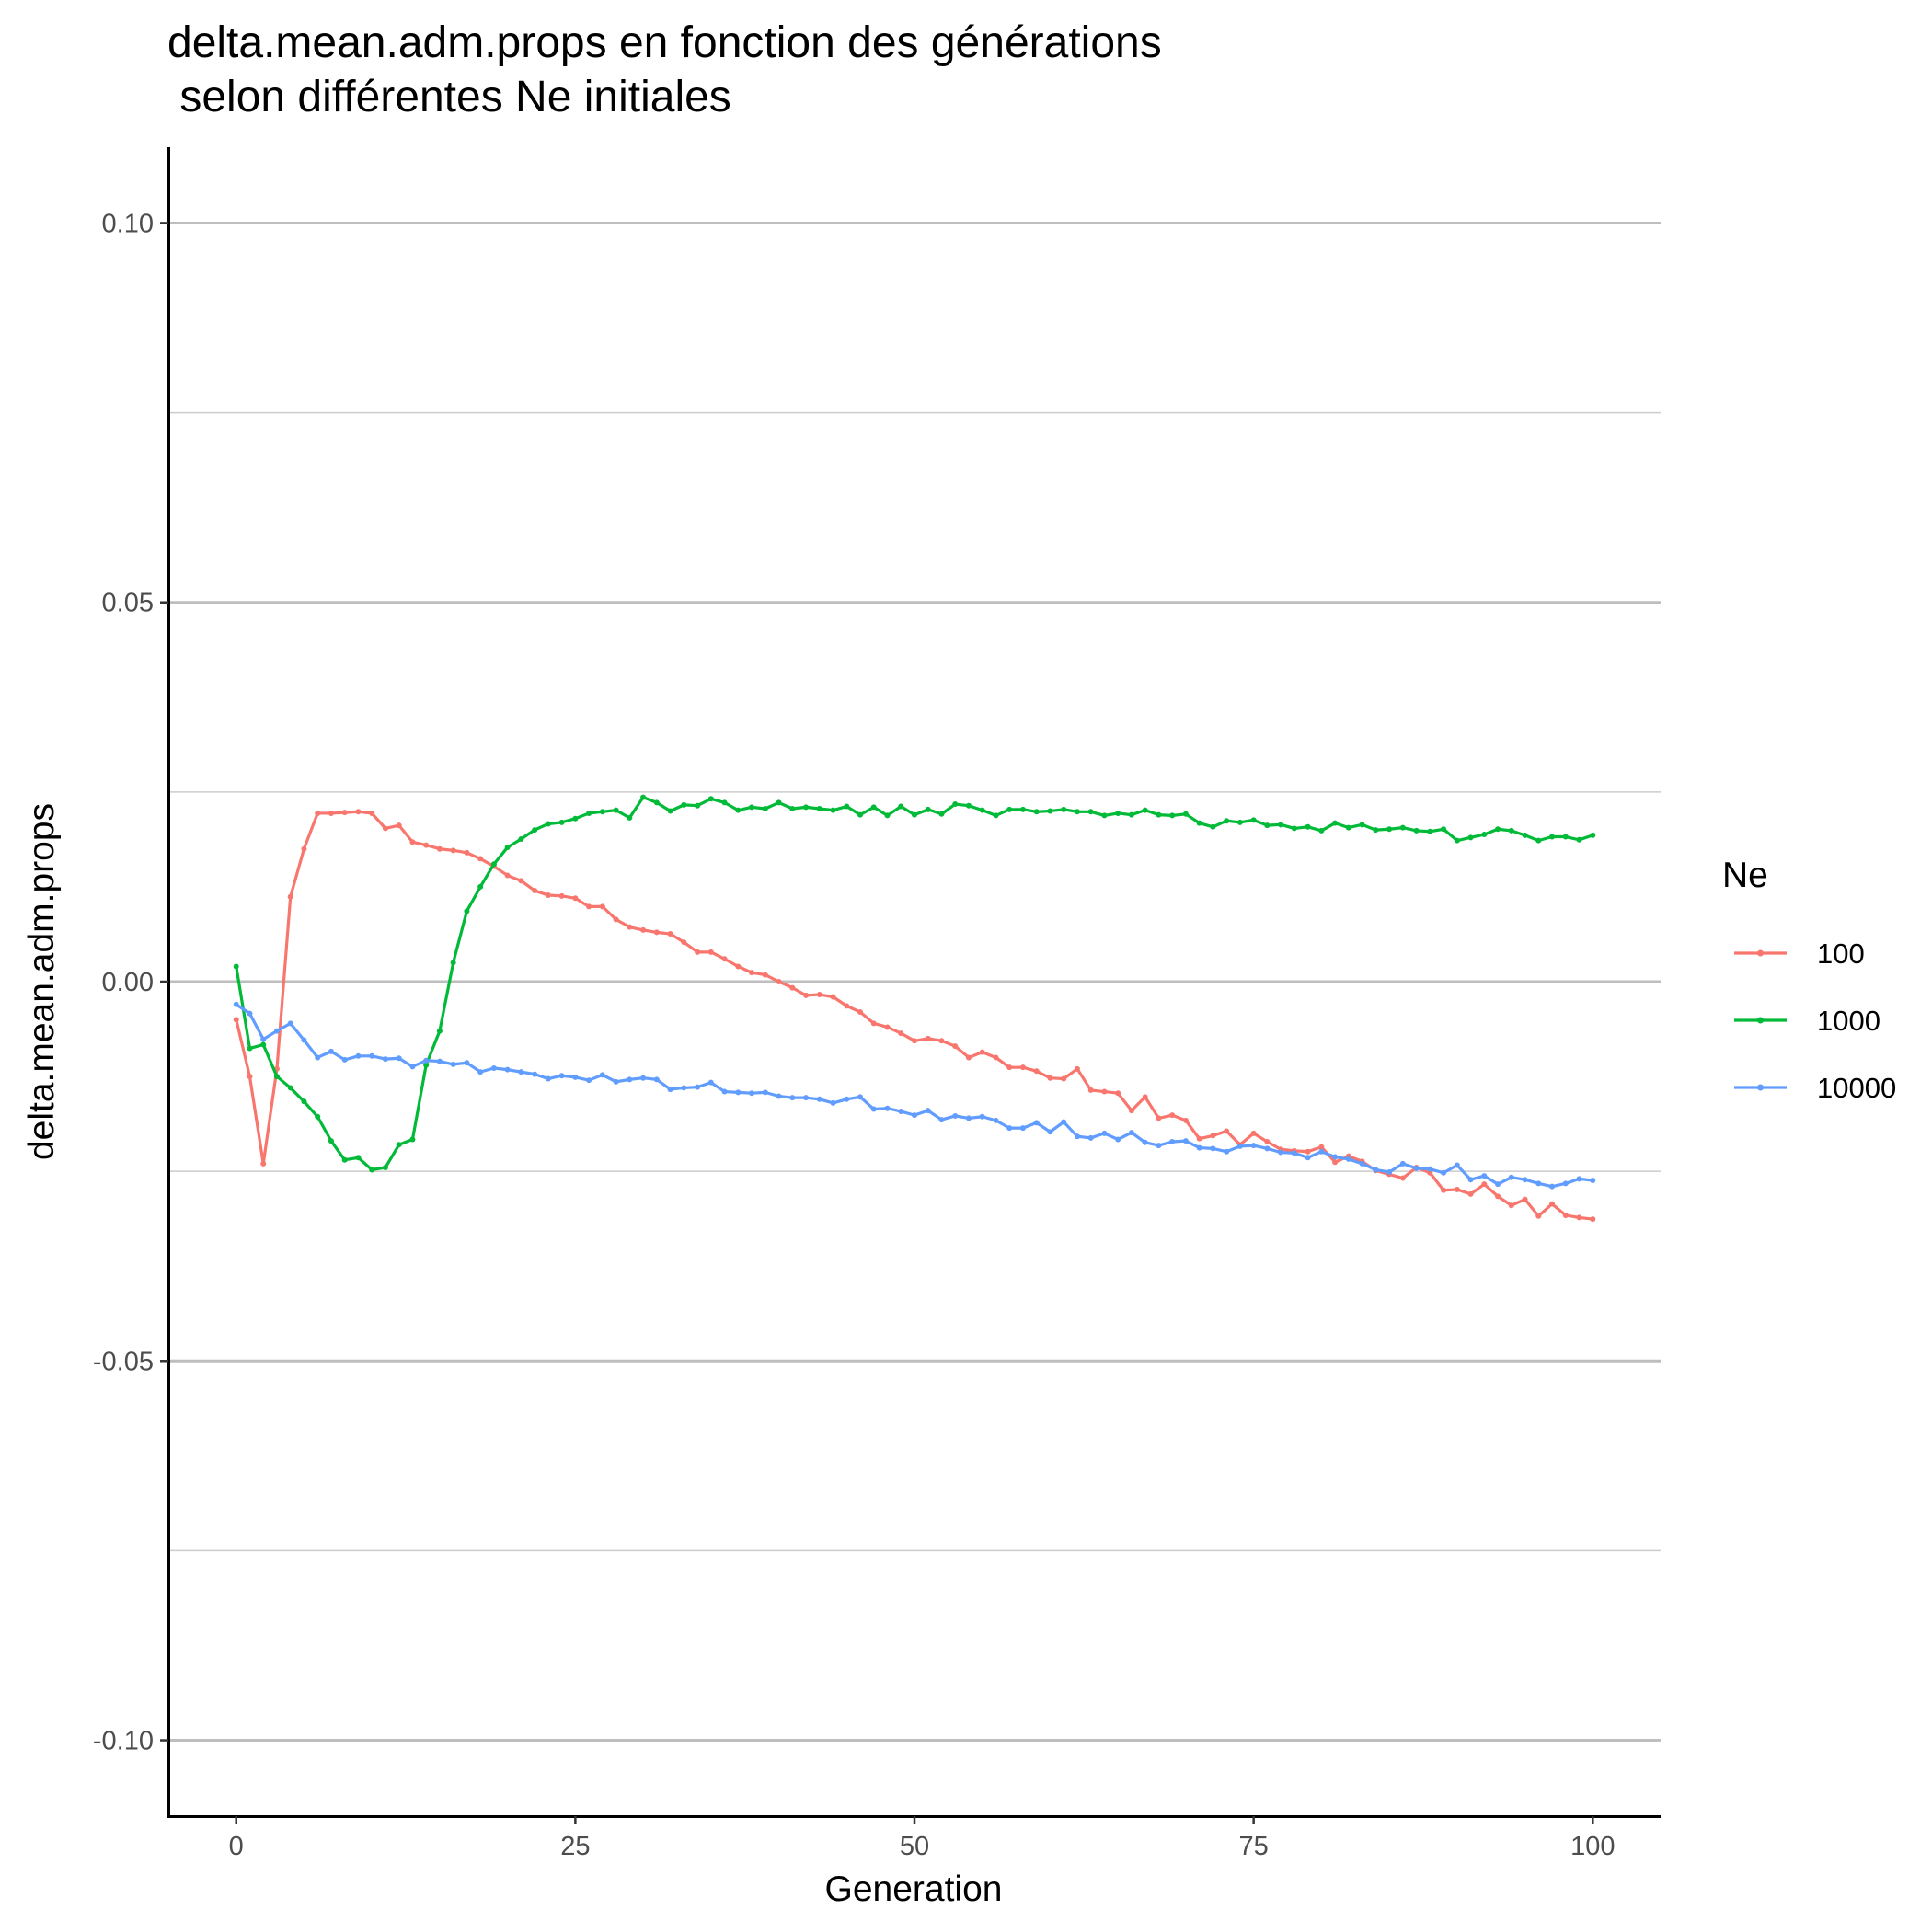 The image size is (1932, 1932). Describe the element at coordinates (1592, 1846) in the screenshot. I see `x-tick-label-4: 100` at that location.